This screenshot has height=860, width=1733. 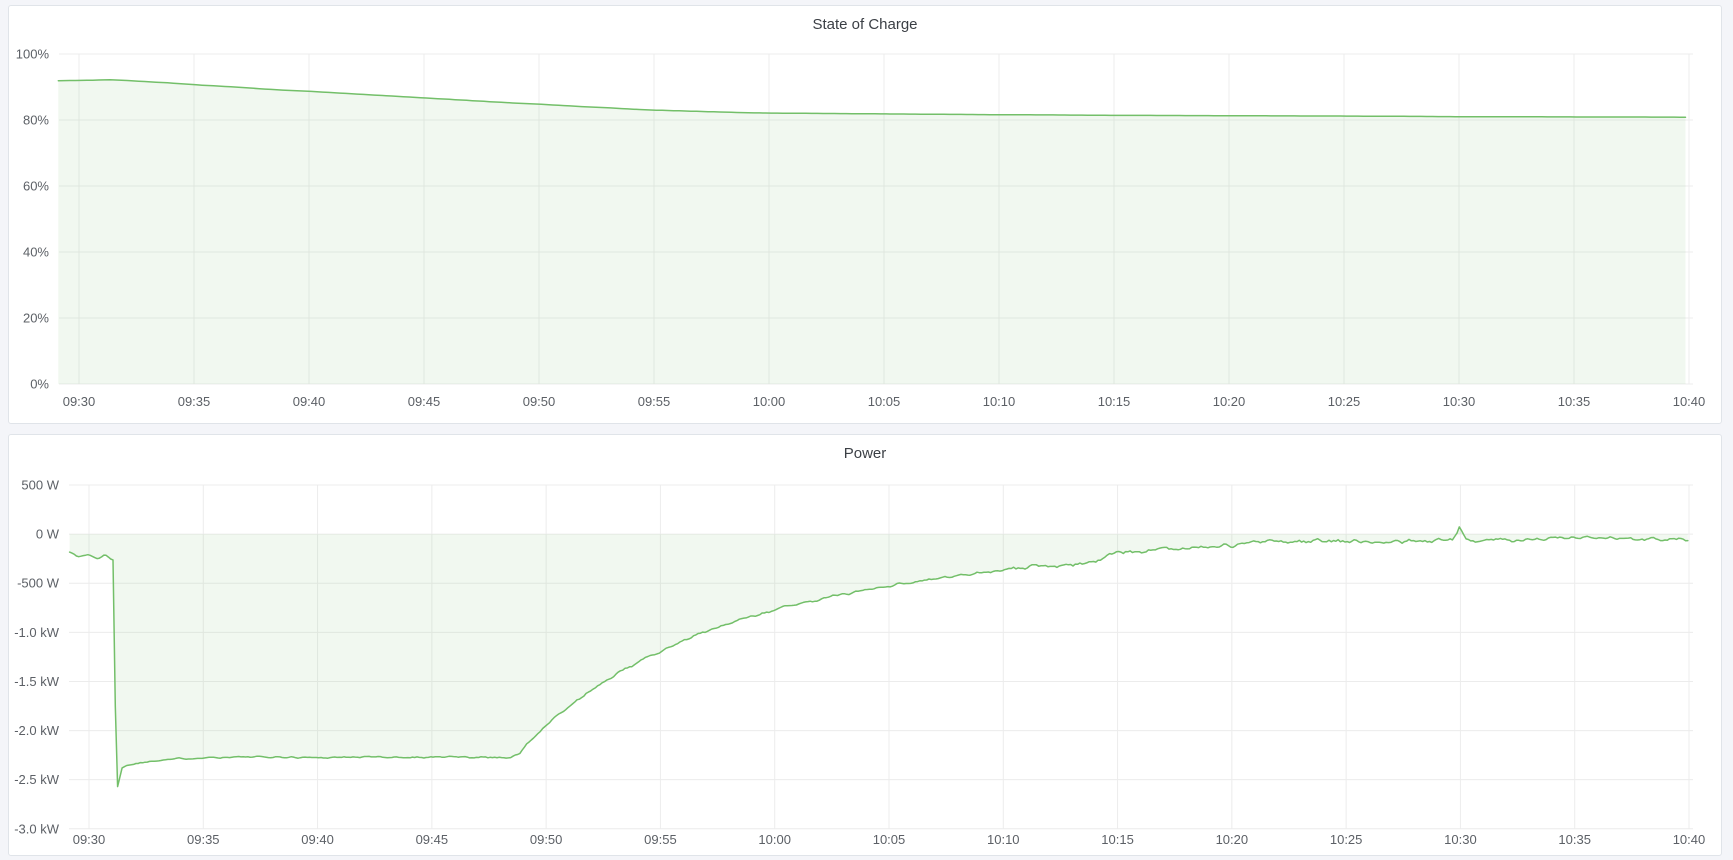 I want to click on panel-title-state-of-charge: State of Charge, so click(x=865, y=24).